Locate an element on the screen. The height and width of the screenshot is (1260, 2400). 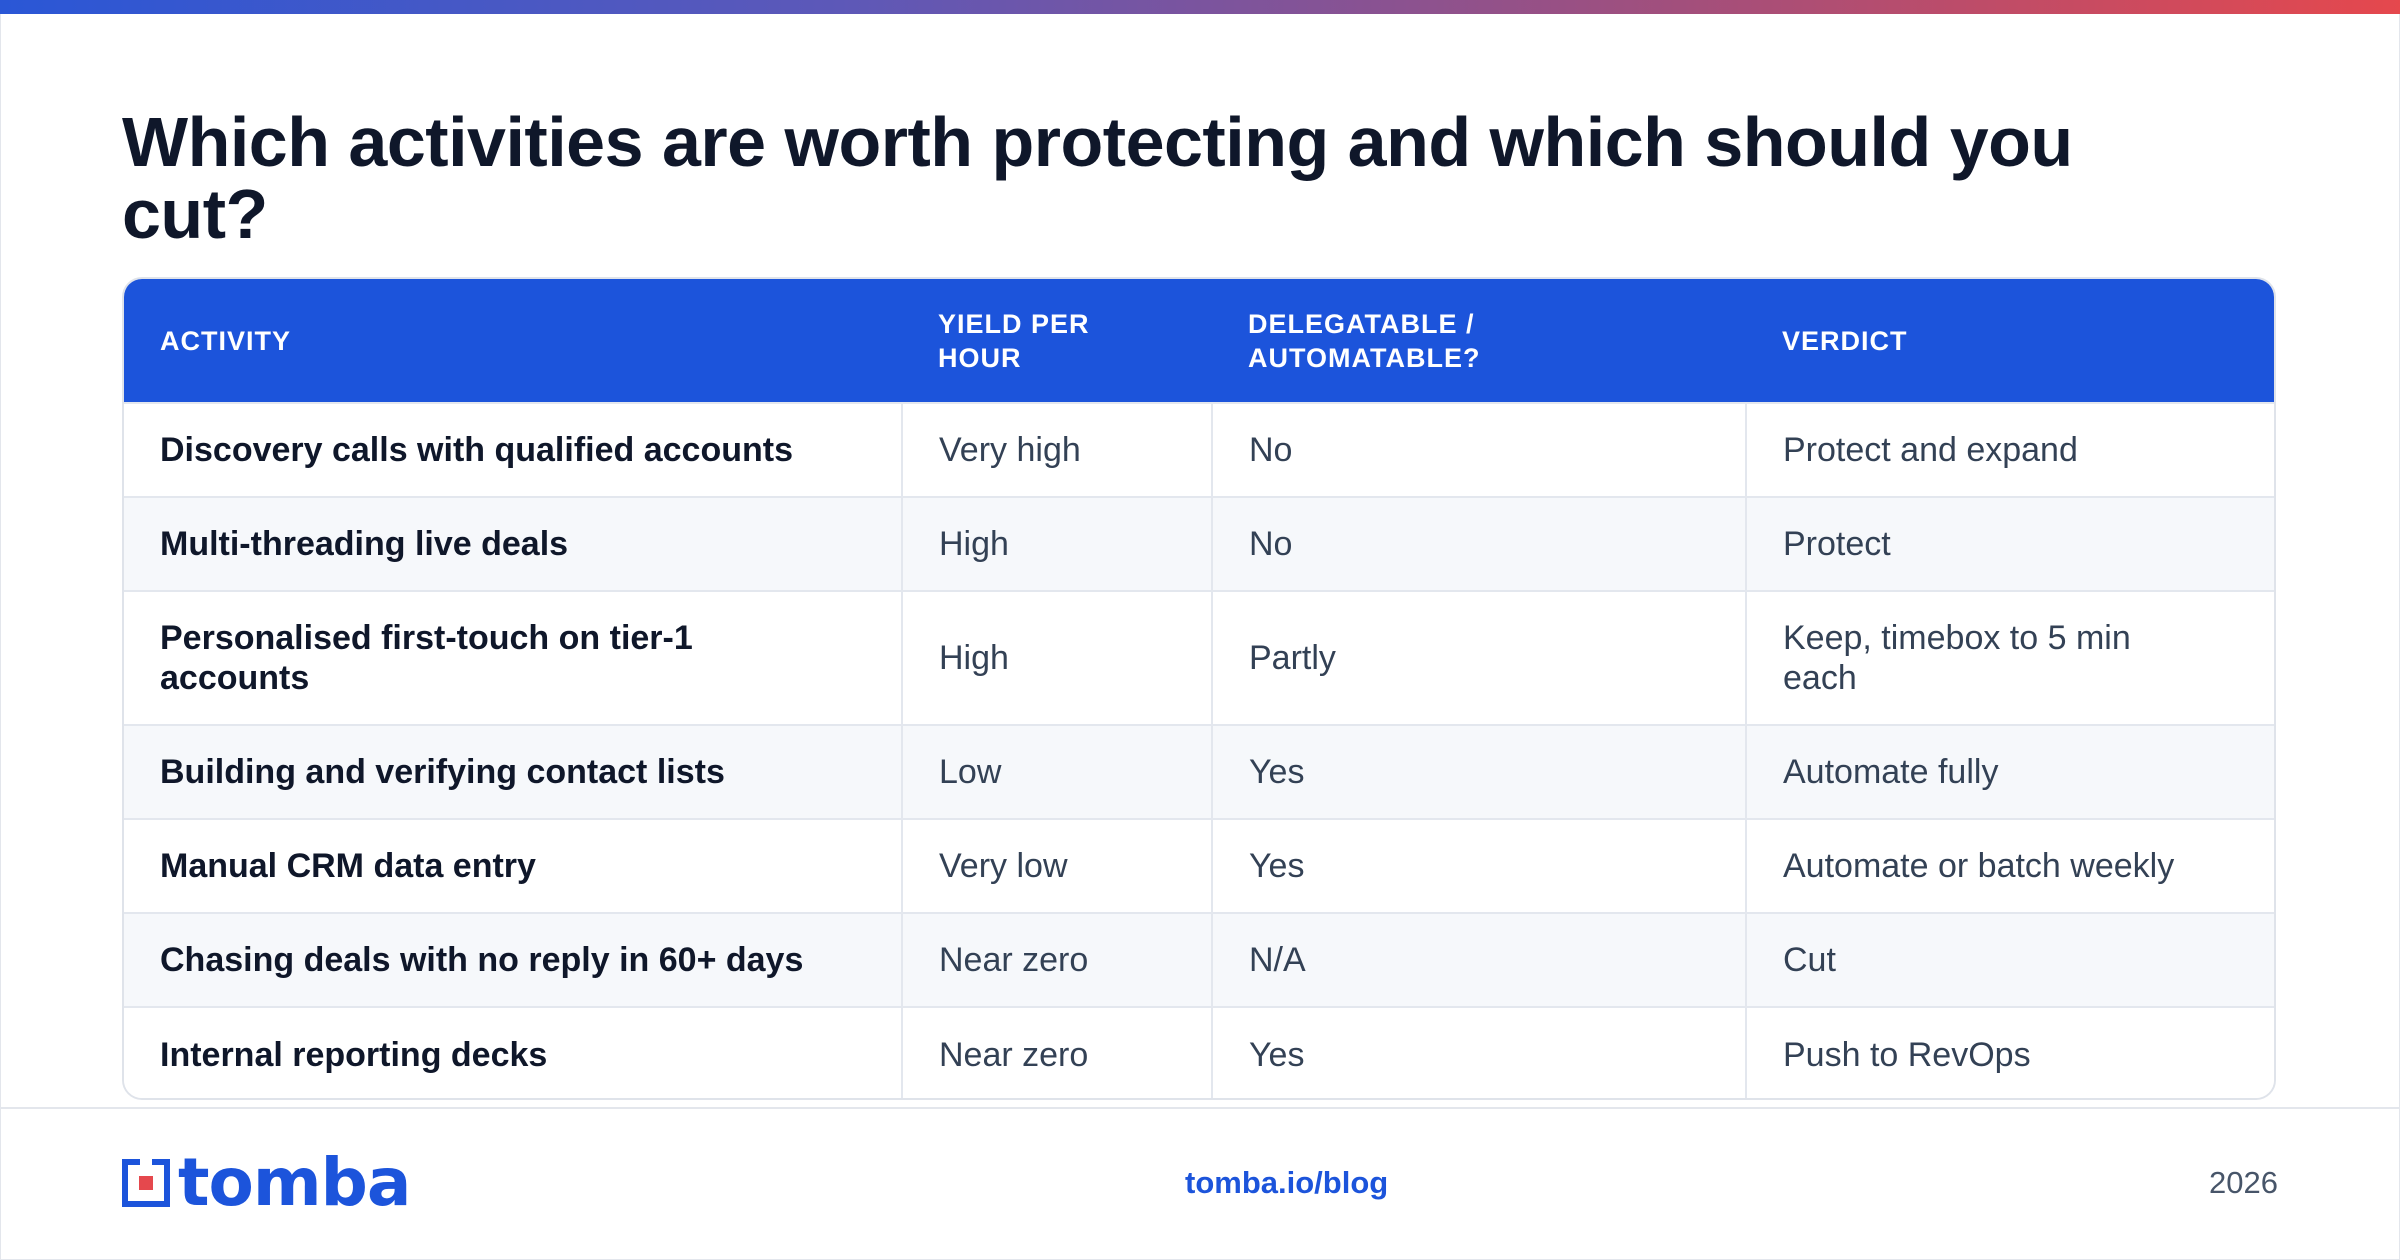
cell-verdict: Push to RevOps is located at coordinates (2009, 1052).